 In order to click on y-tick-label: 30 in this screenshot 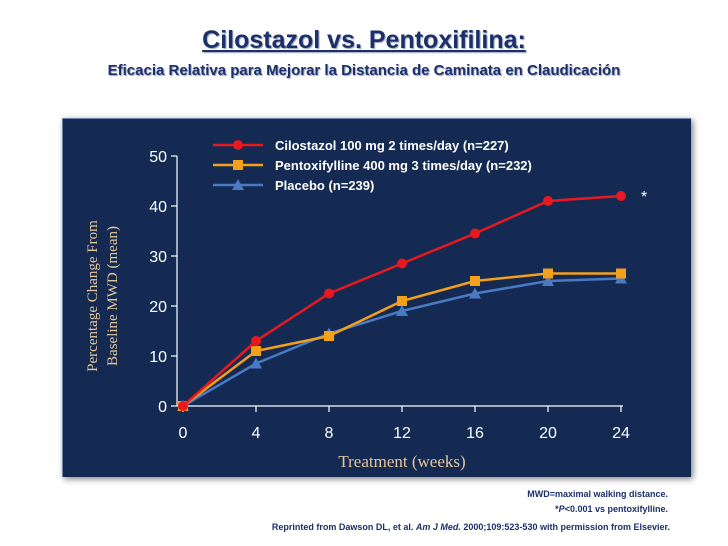, I will do `click(158, 257)`.